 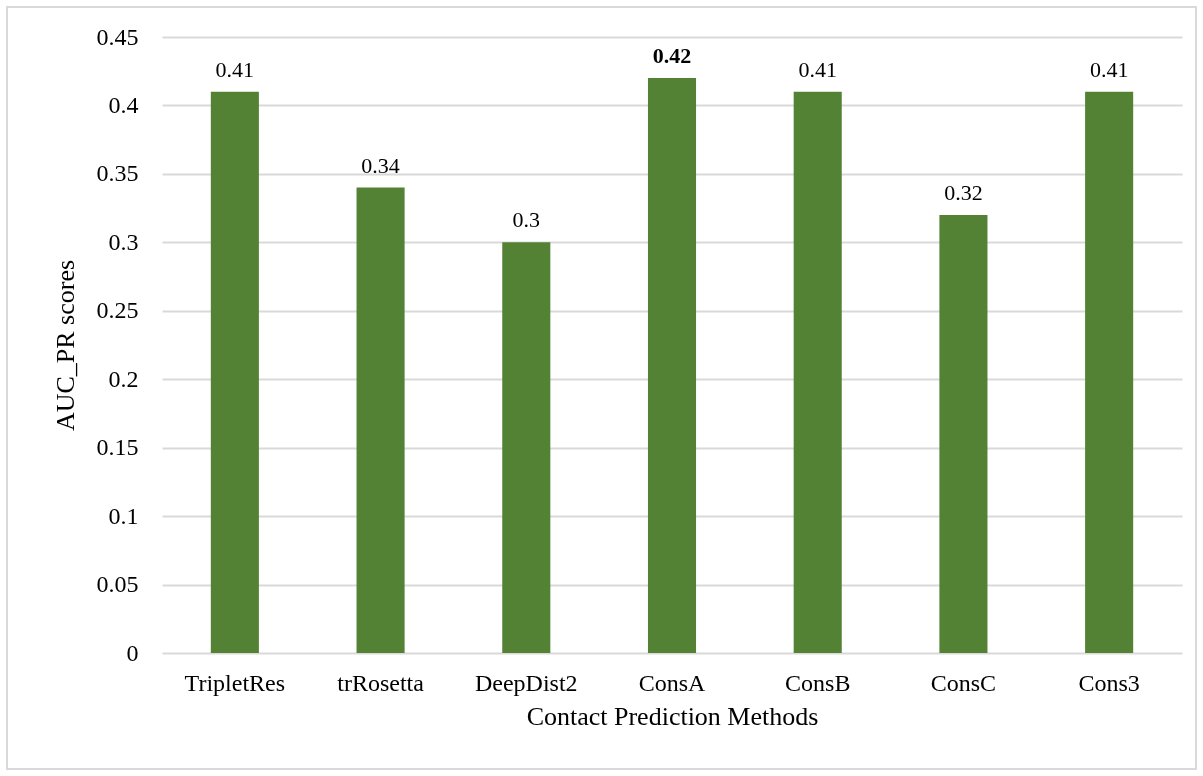 I want to click on y-tick-label: 0.45, so click(x=117, y=36).